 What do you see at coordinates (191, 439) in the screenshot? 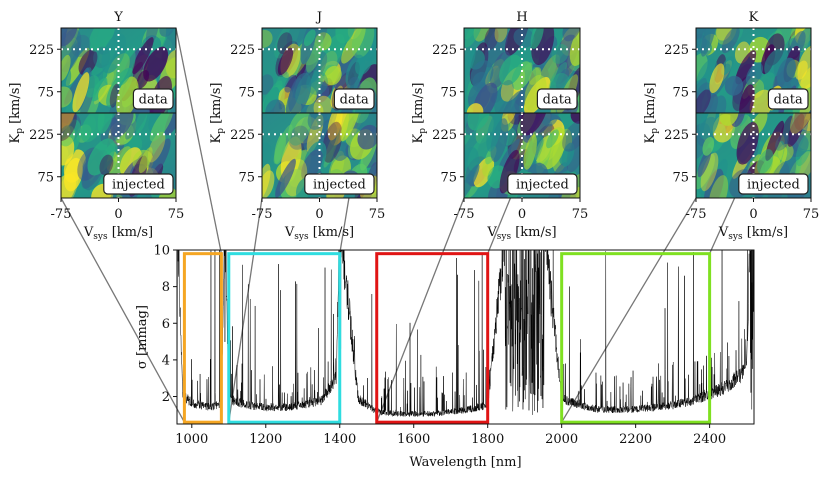
I see `x-tick-label: 1000` at bounding box center [191, 439].